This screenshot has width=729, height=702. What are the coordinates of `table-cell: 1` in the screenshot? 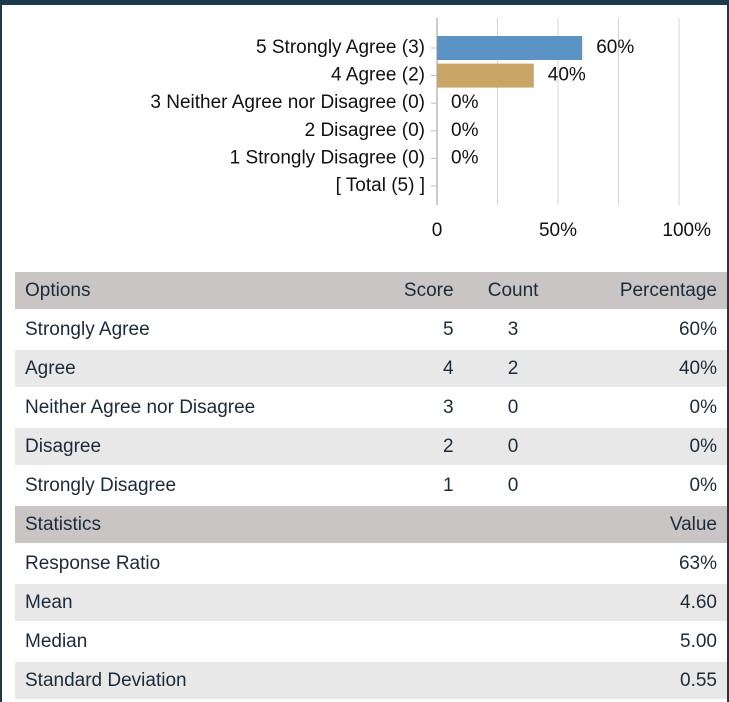 It's located at (414, 486).